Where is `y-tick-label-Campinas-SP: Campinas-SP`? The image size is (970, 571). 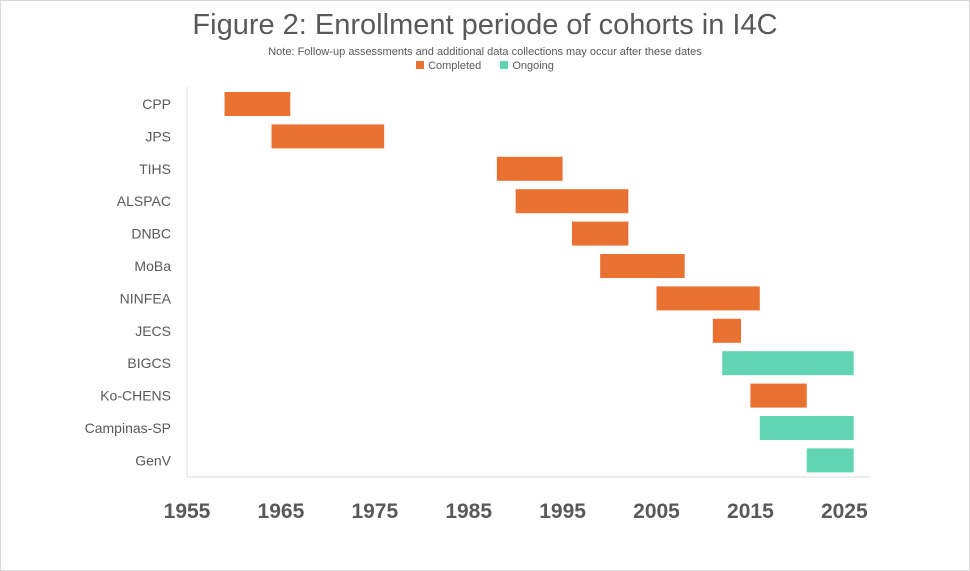 y-tick-label-Campinas-SP: Campinas-SP is located at coordinates (128, 428).